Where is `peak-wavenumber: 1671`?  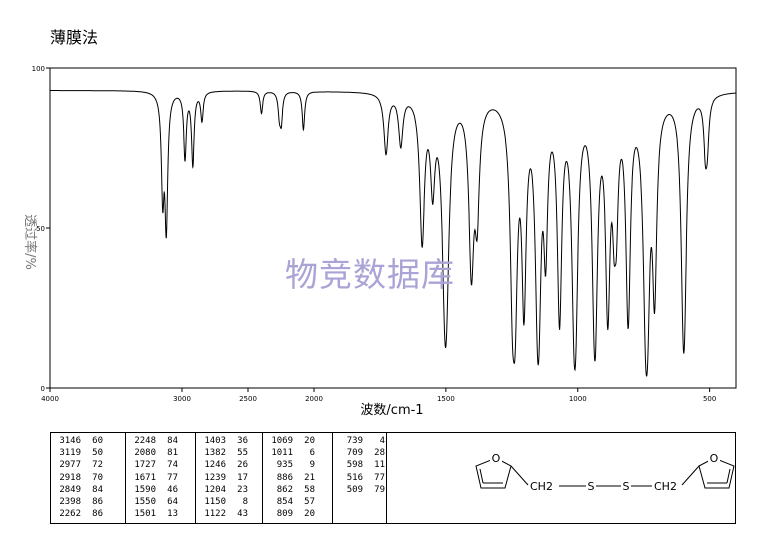
peak-wavenumber: 1671 is located at coordinates (145, 477).